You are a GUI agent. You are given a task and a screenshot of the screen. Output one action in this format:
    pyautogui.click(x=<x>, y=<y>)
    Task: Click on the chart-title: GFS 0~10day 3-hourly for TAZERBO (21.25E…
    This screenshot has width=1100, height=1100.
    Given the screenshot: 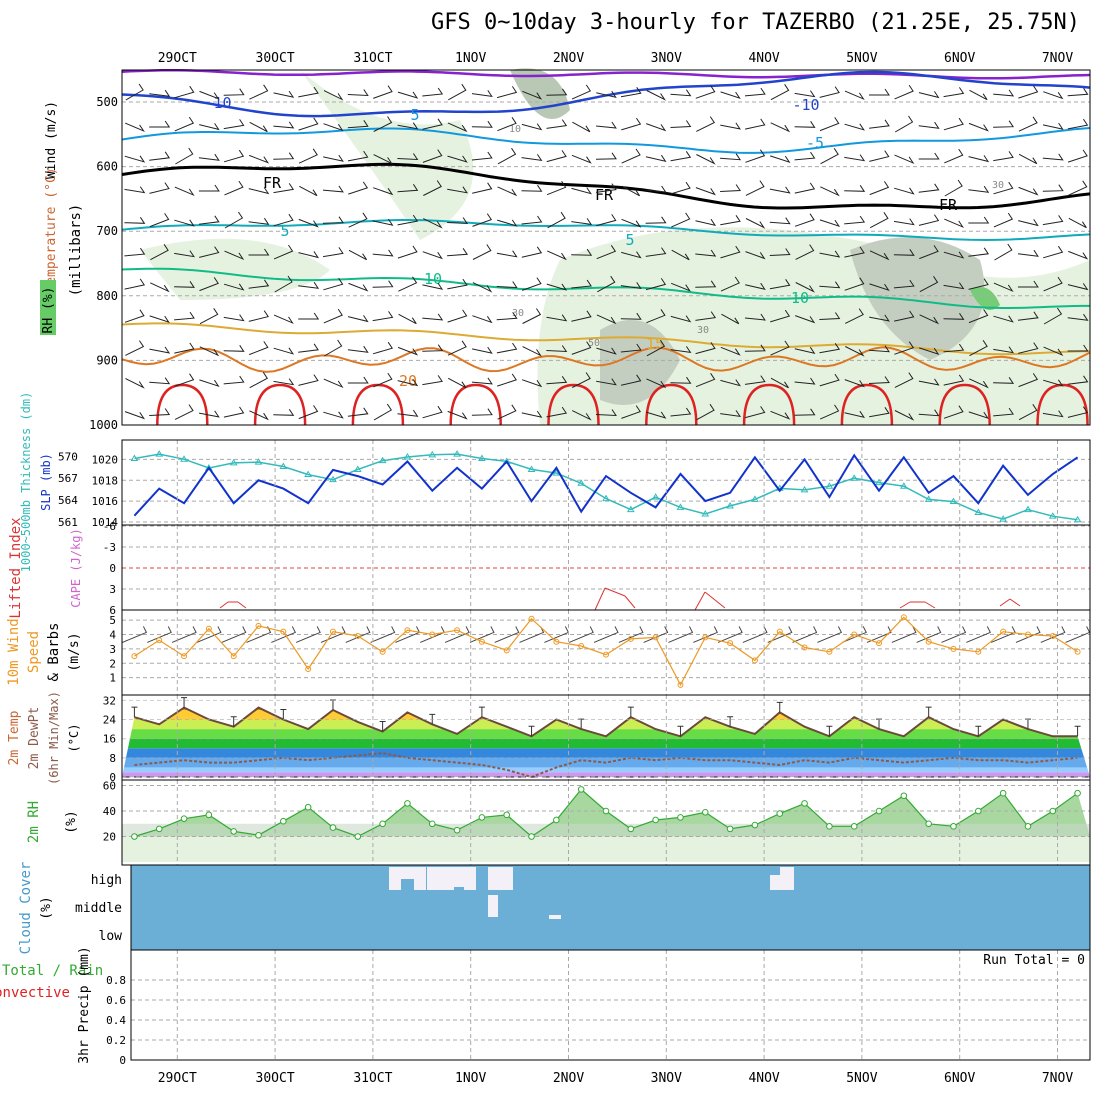 What is the action you would take?
    pyautogui.click(x=755, y=22)
    